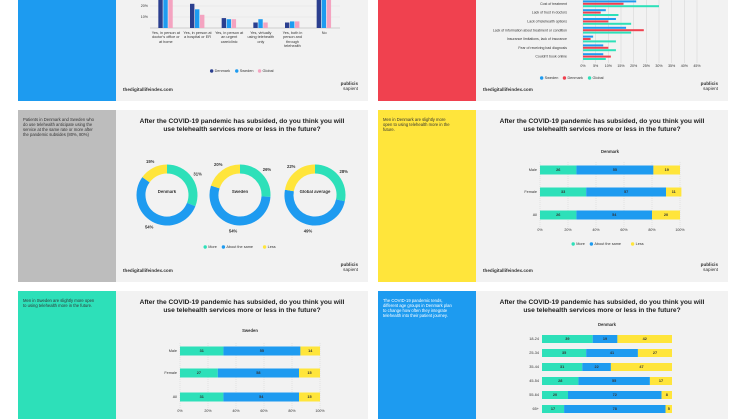  What do you see at coordinates (641, 367) in the screenshot?
I see `data-label: 47` at bounding box center [641, 367].